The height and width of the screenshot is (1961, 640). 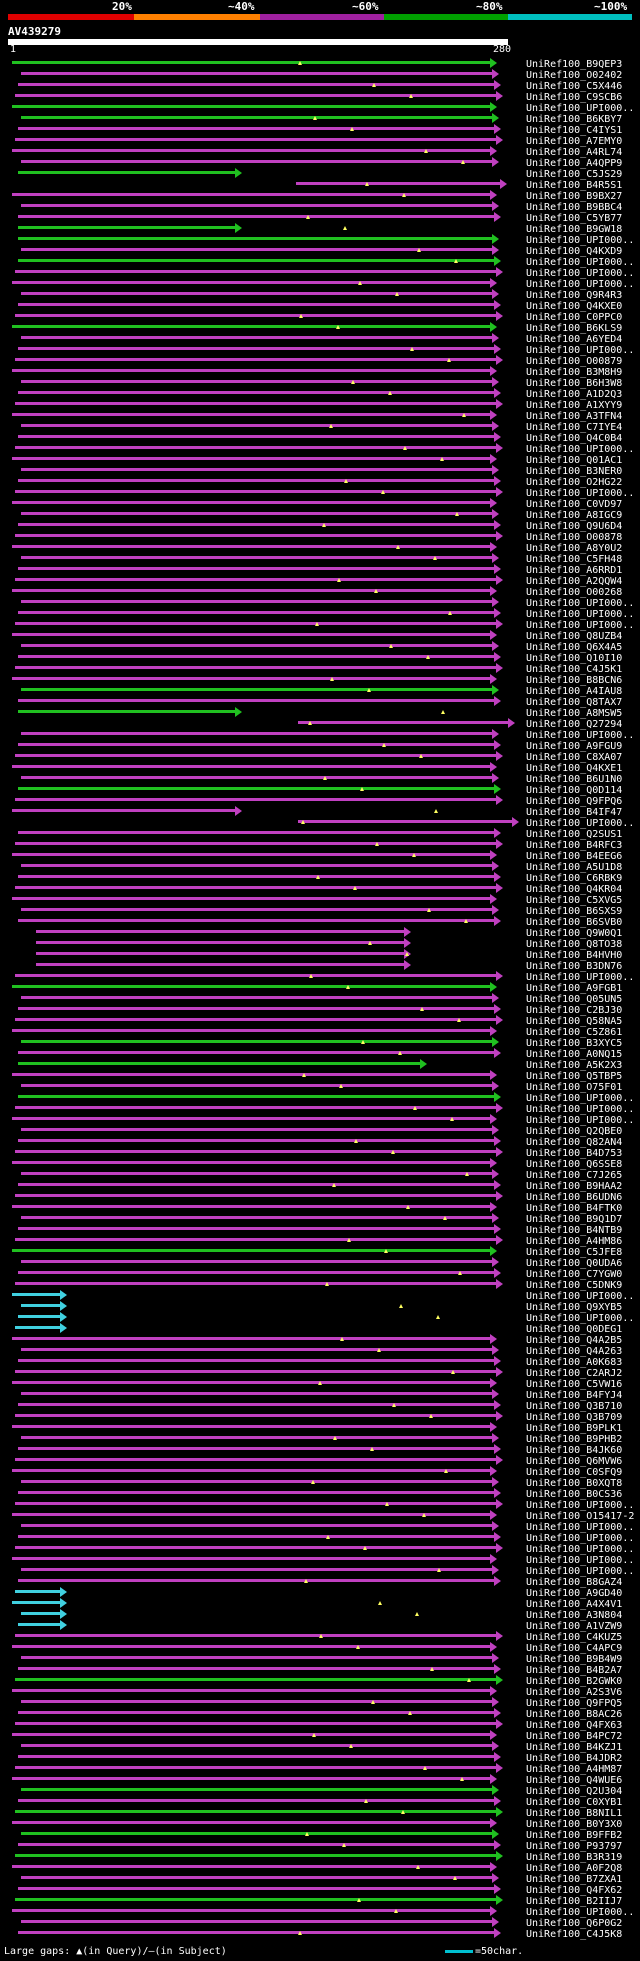 I want to click on hit-label: UniRef100_B0Y3X0, so click(x=574, y=1824).